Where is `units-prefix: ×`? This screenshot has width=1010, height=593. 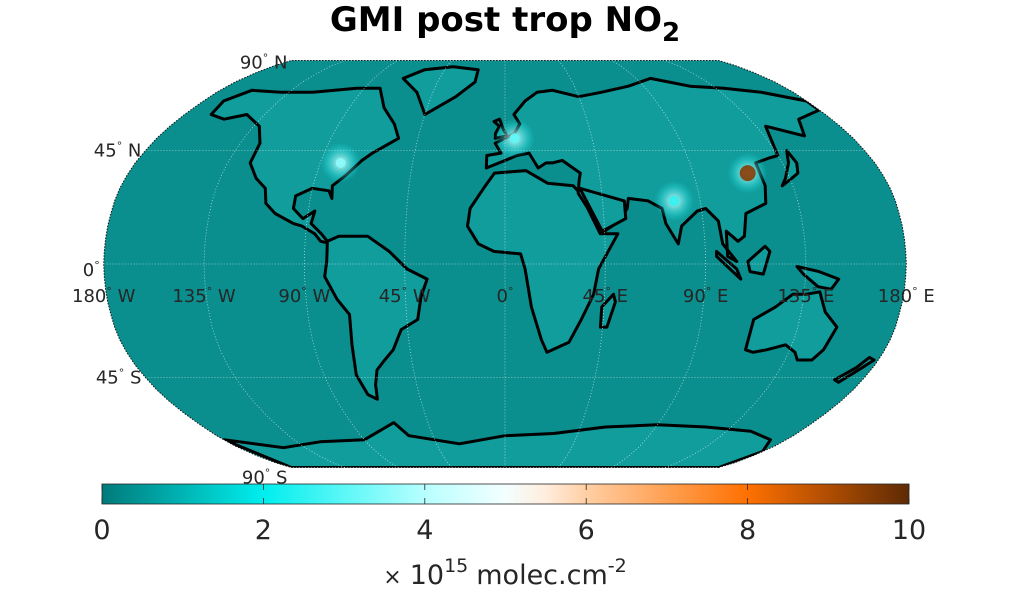 units-prefix: × is located at coordinates (392, 577).